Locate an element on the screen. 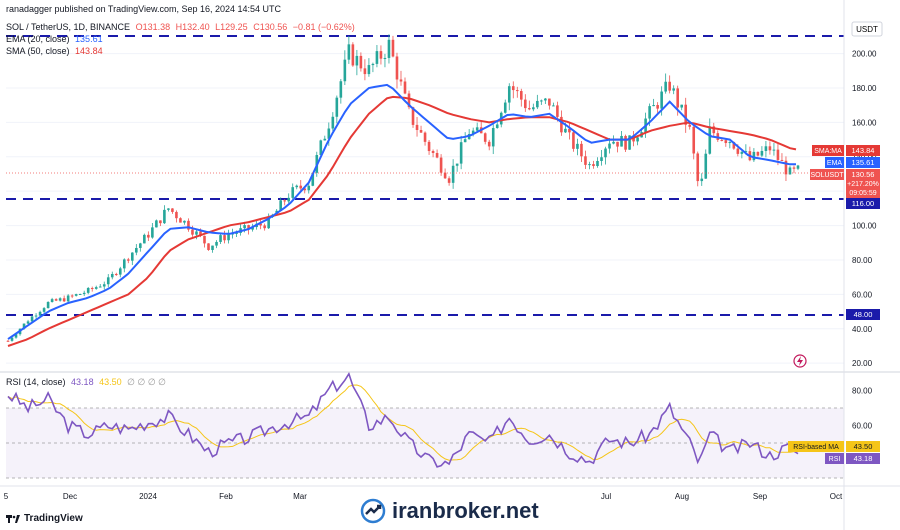 This screenshot has height=530, width=900. price-tick-label: 180.00 is located at coordinates (864, 88).